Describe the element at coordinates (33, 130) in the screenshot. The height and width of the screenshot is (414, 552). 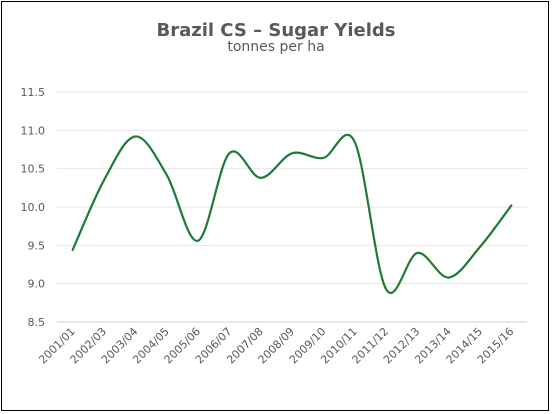
I see `y-tick-label: 11.0` at that location.